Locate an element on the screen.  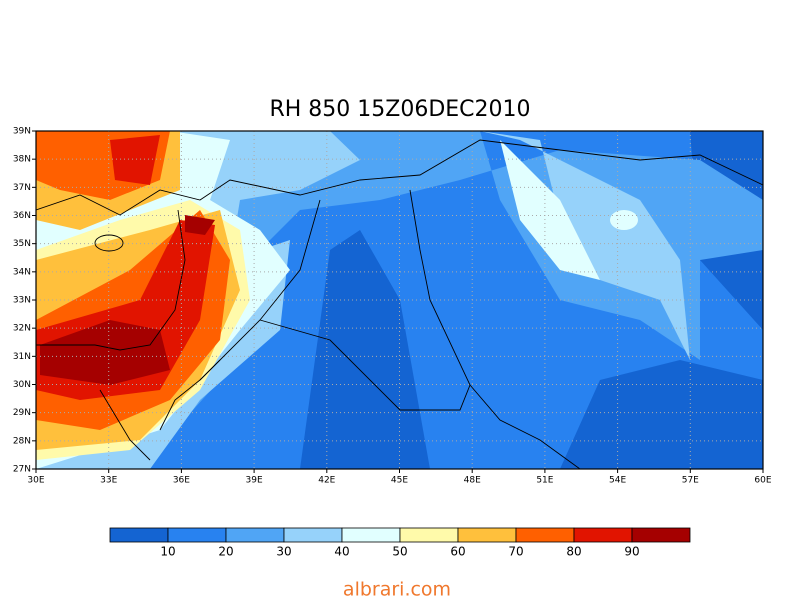
x-tick-label: 39E is located at coordinates (254, 481).